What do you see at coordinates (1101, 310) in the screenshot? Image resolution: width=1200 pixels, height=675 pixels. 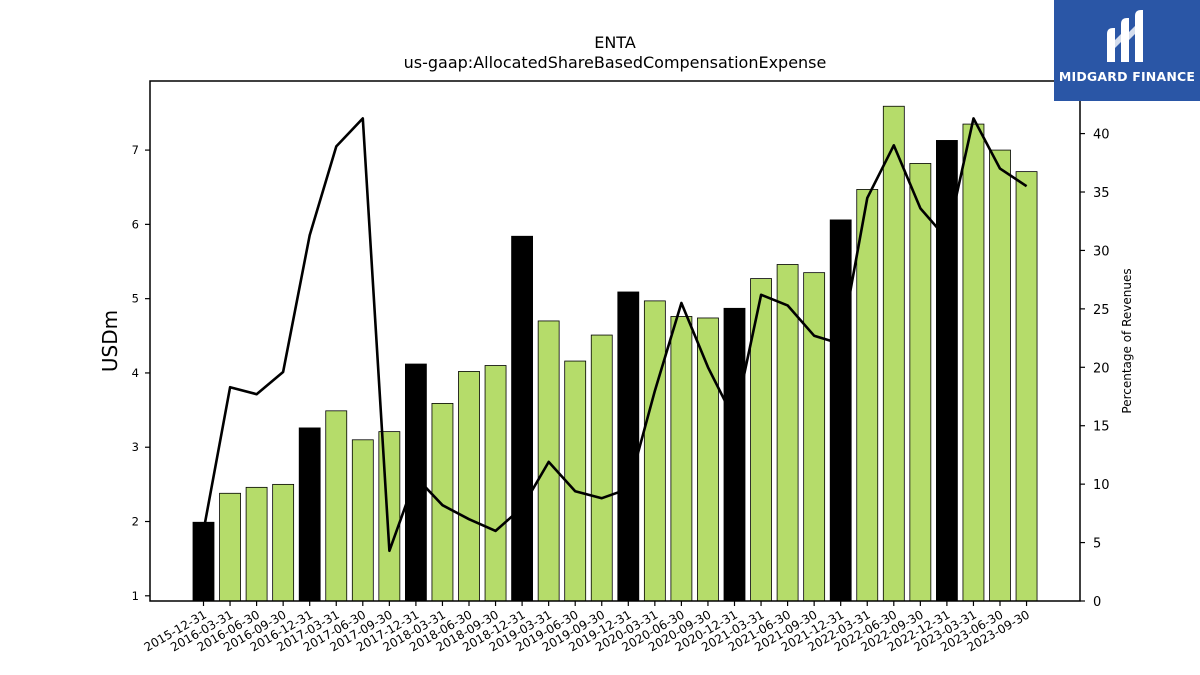 I see `y2-tick-label: 25` at bounding box center [1101, 310].